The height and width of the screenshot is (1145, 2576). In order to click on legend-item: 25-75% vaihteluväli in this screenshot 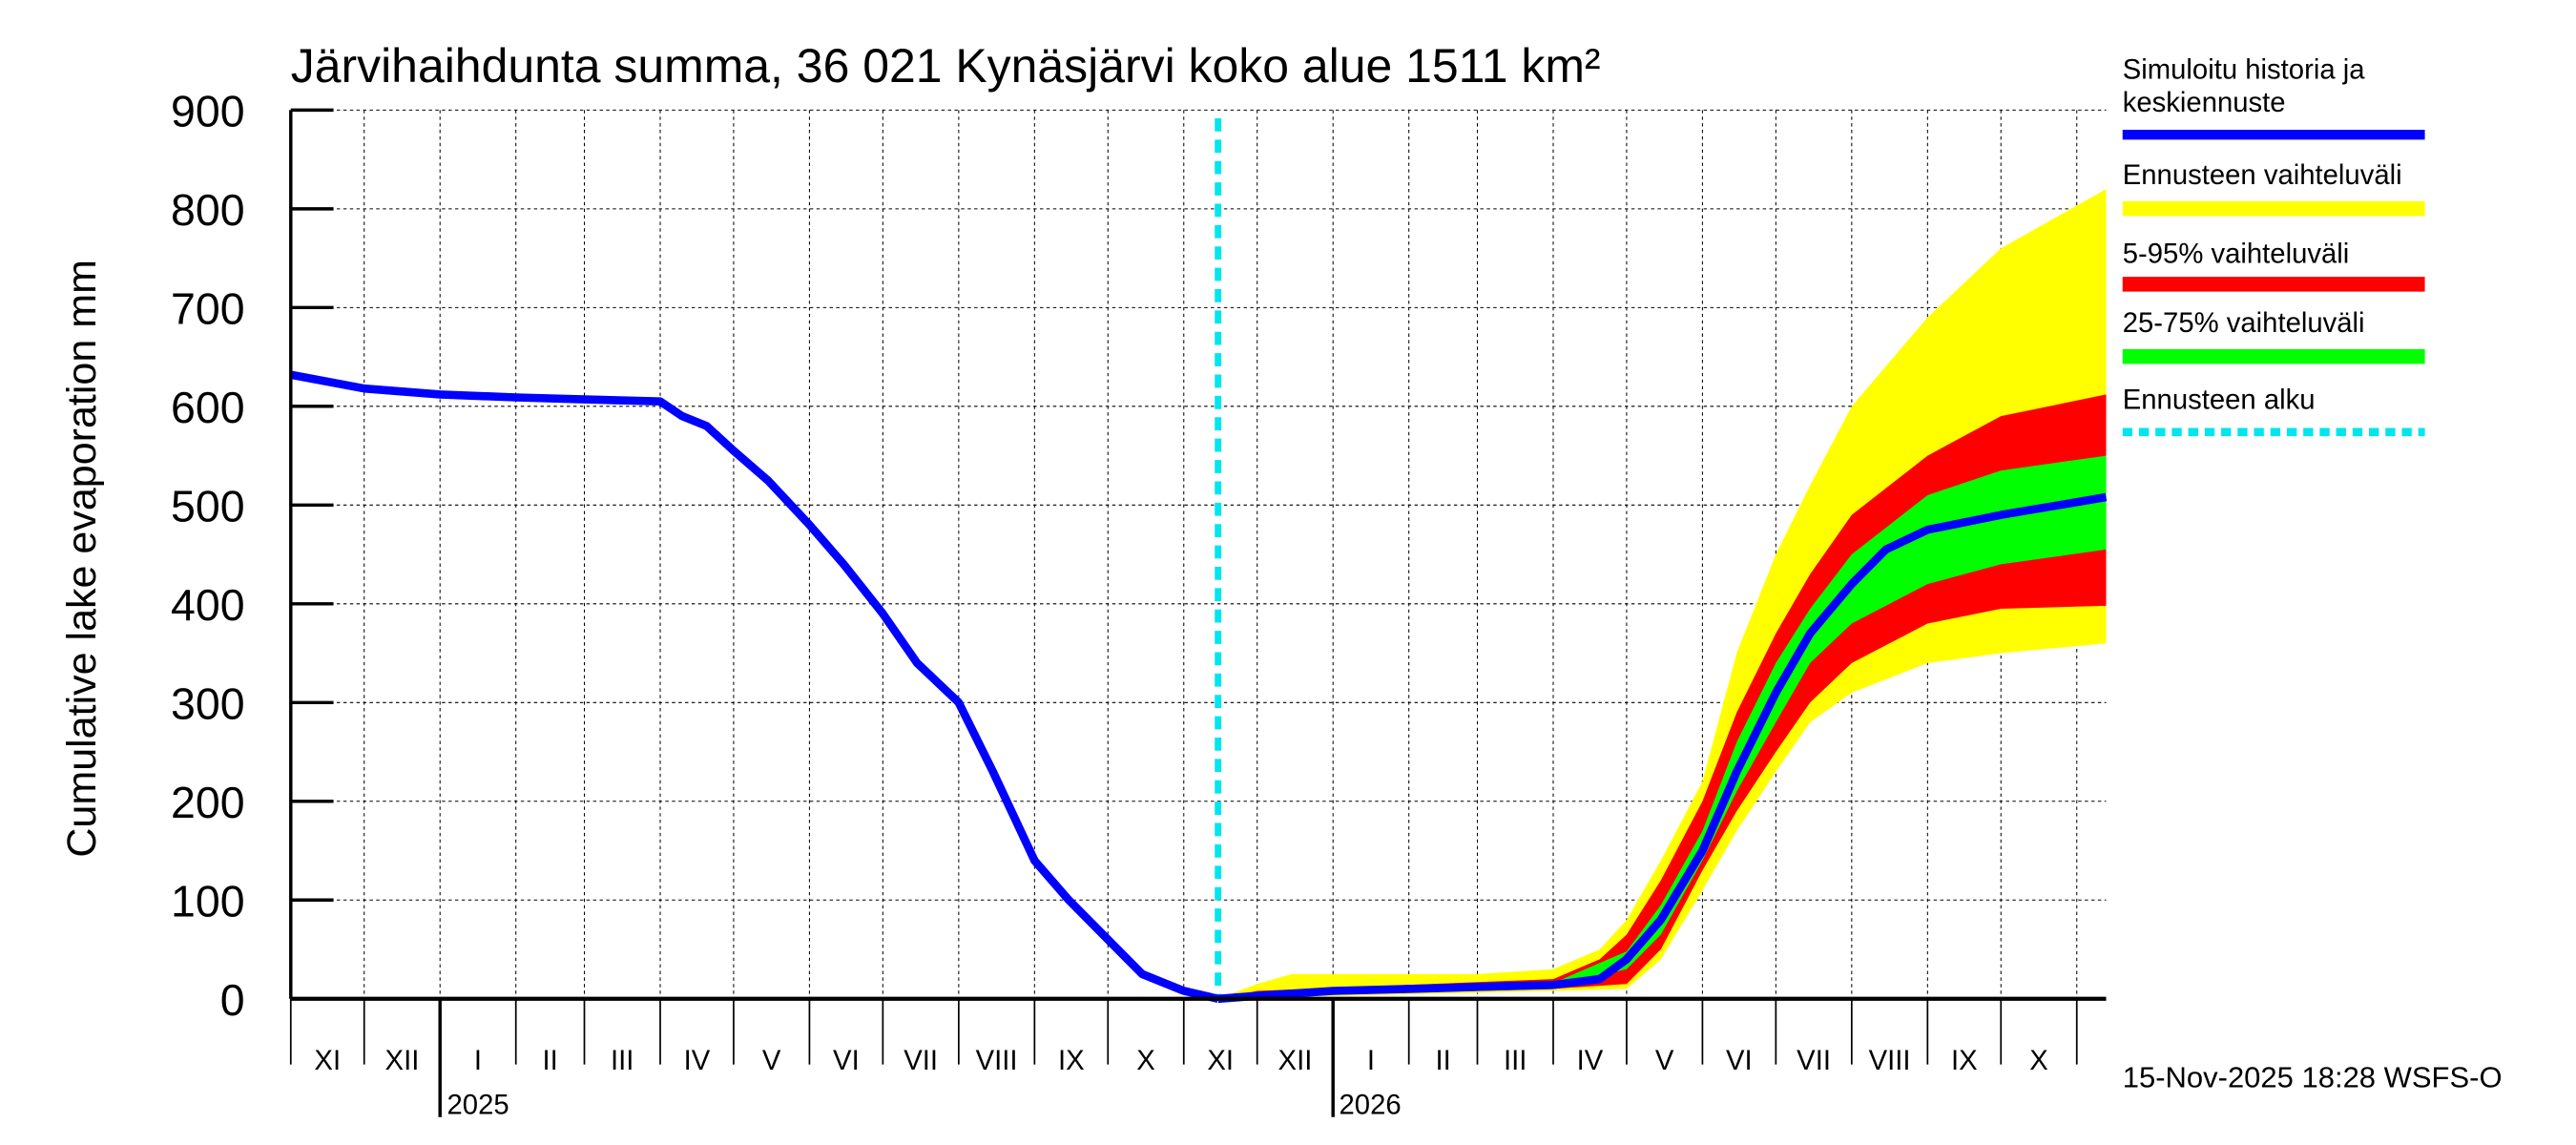, I will do `click(2273, 336)`.